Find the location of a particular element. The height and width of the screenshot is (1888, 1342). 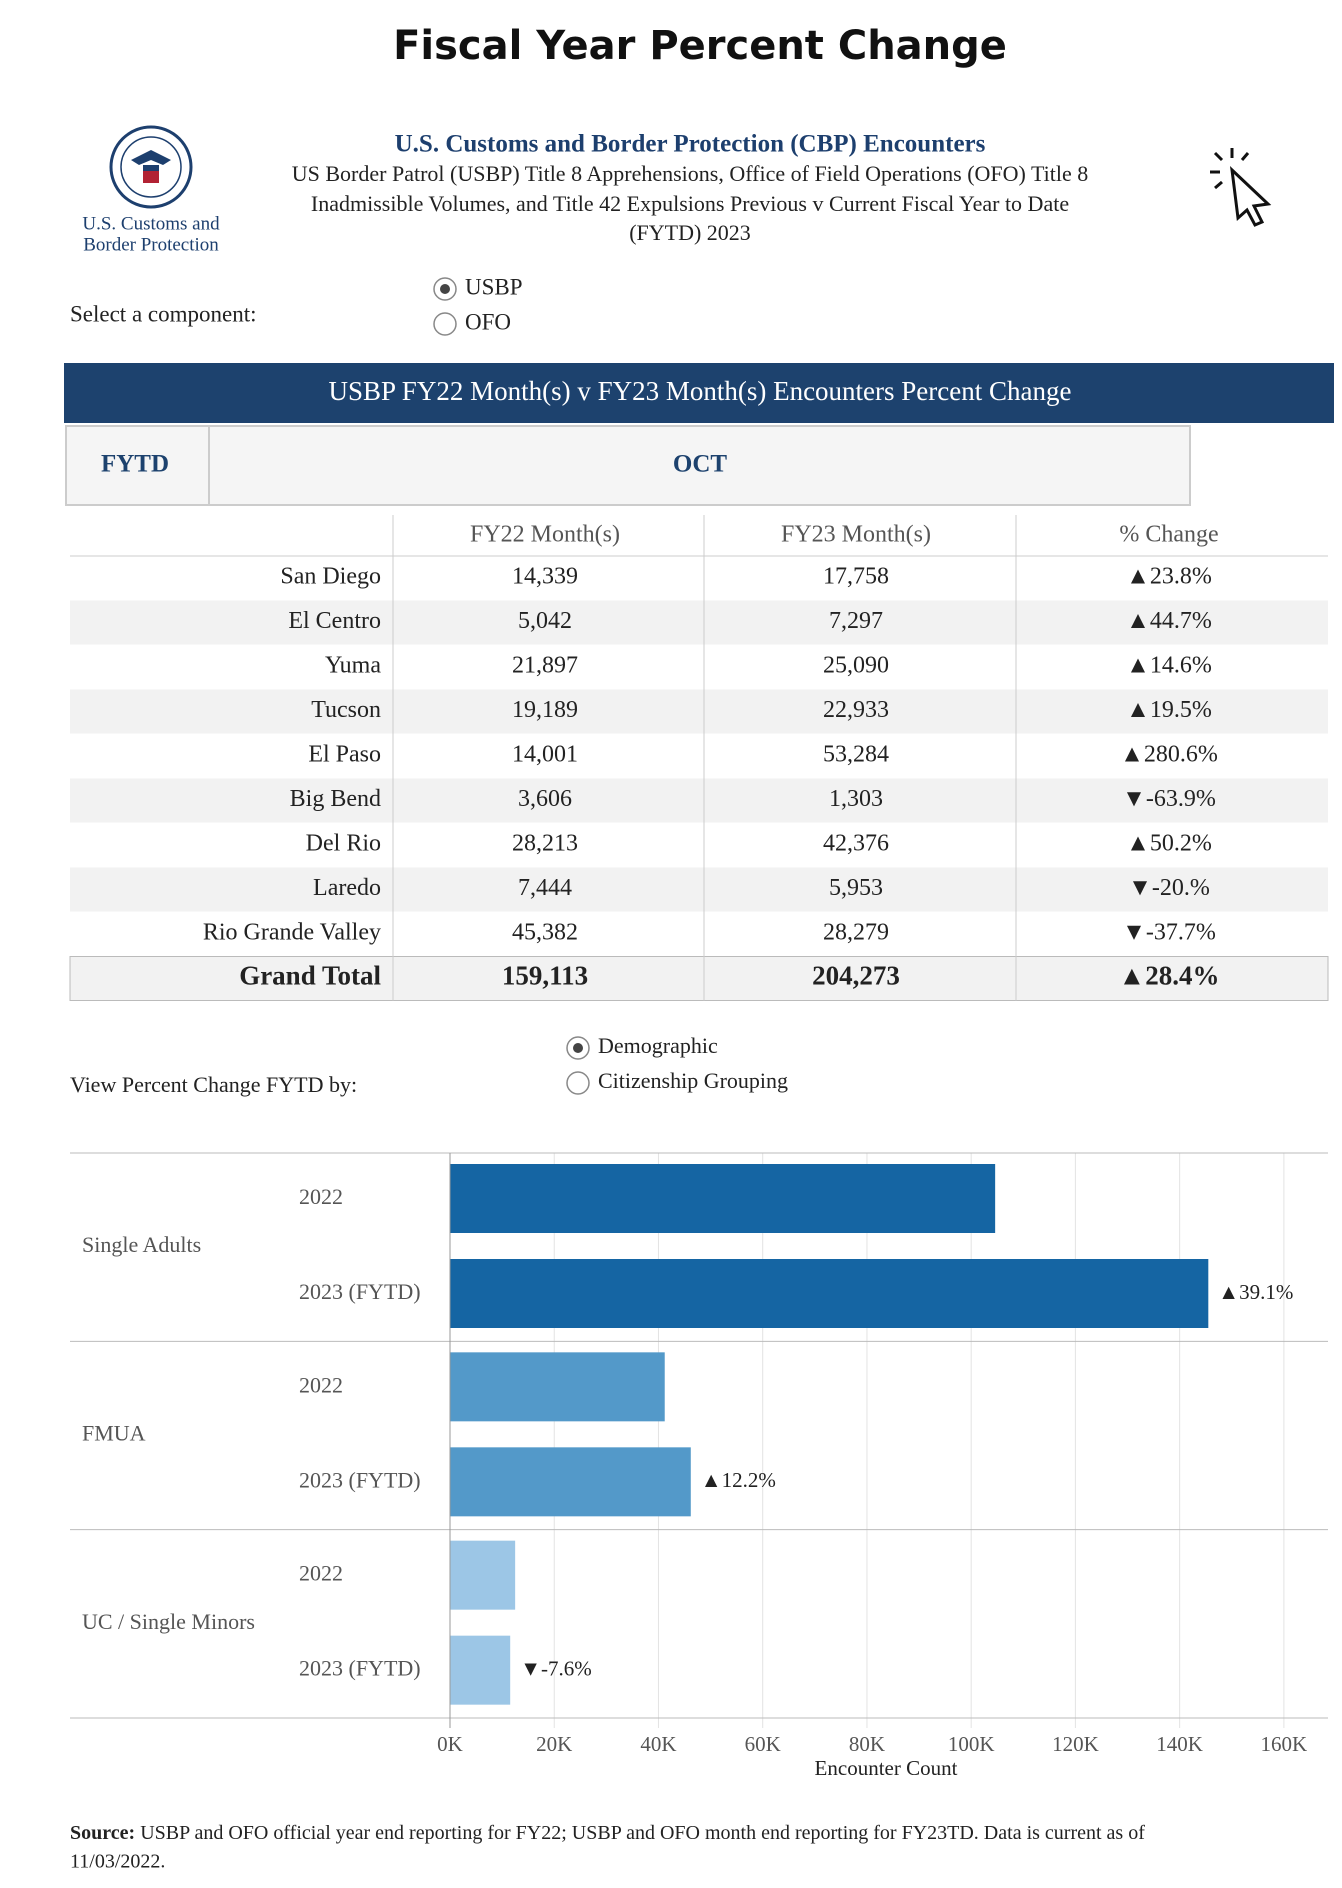

table-cell: 22,933 is located at coordinates (856, 710).